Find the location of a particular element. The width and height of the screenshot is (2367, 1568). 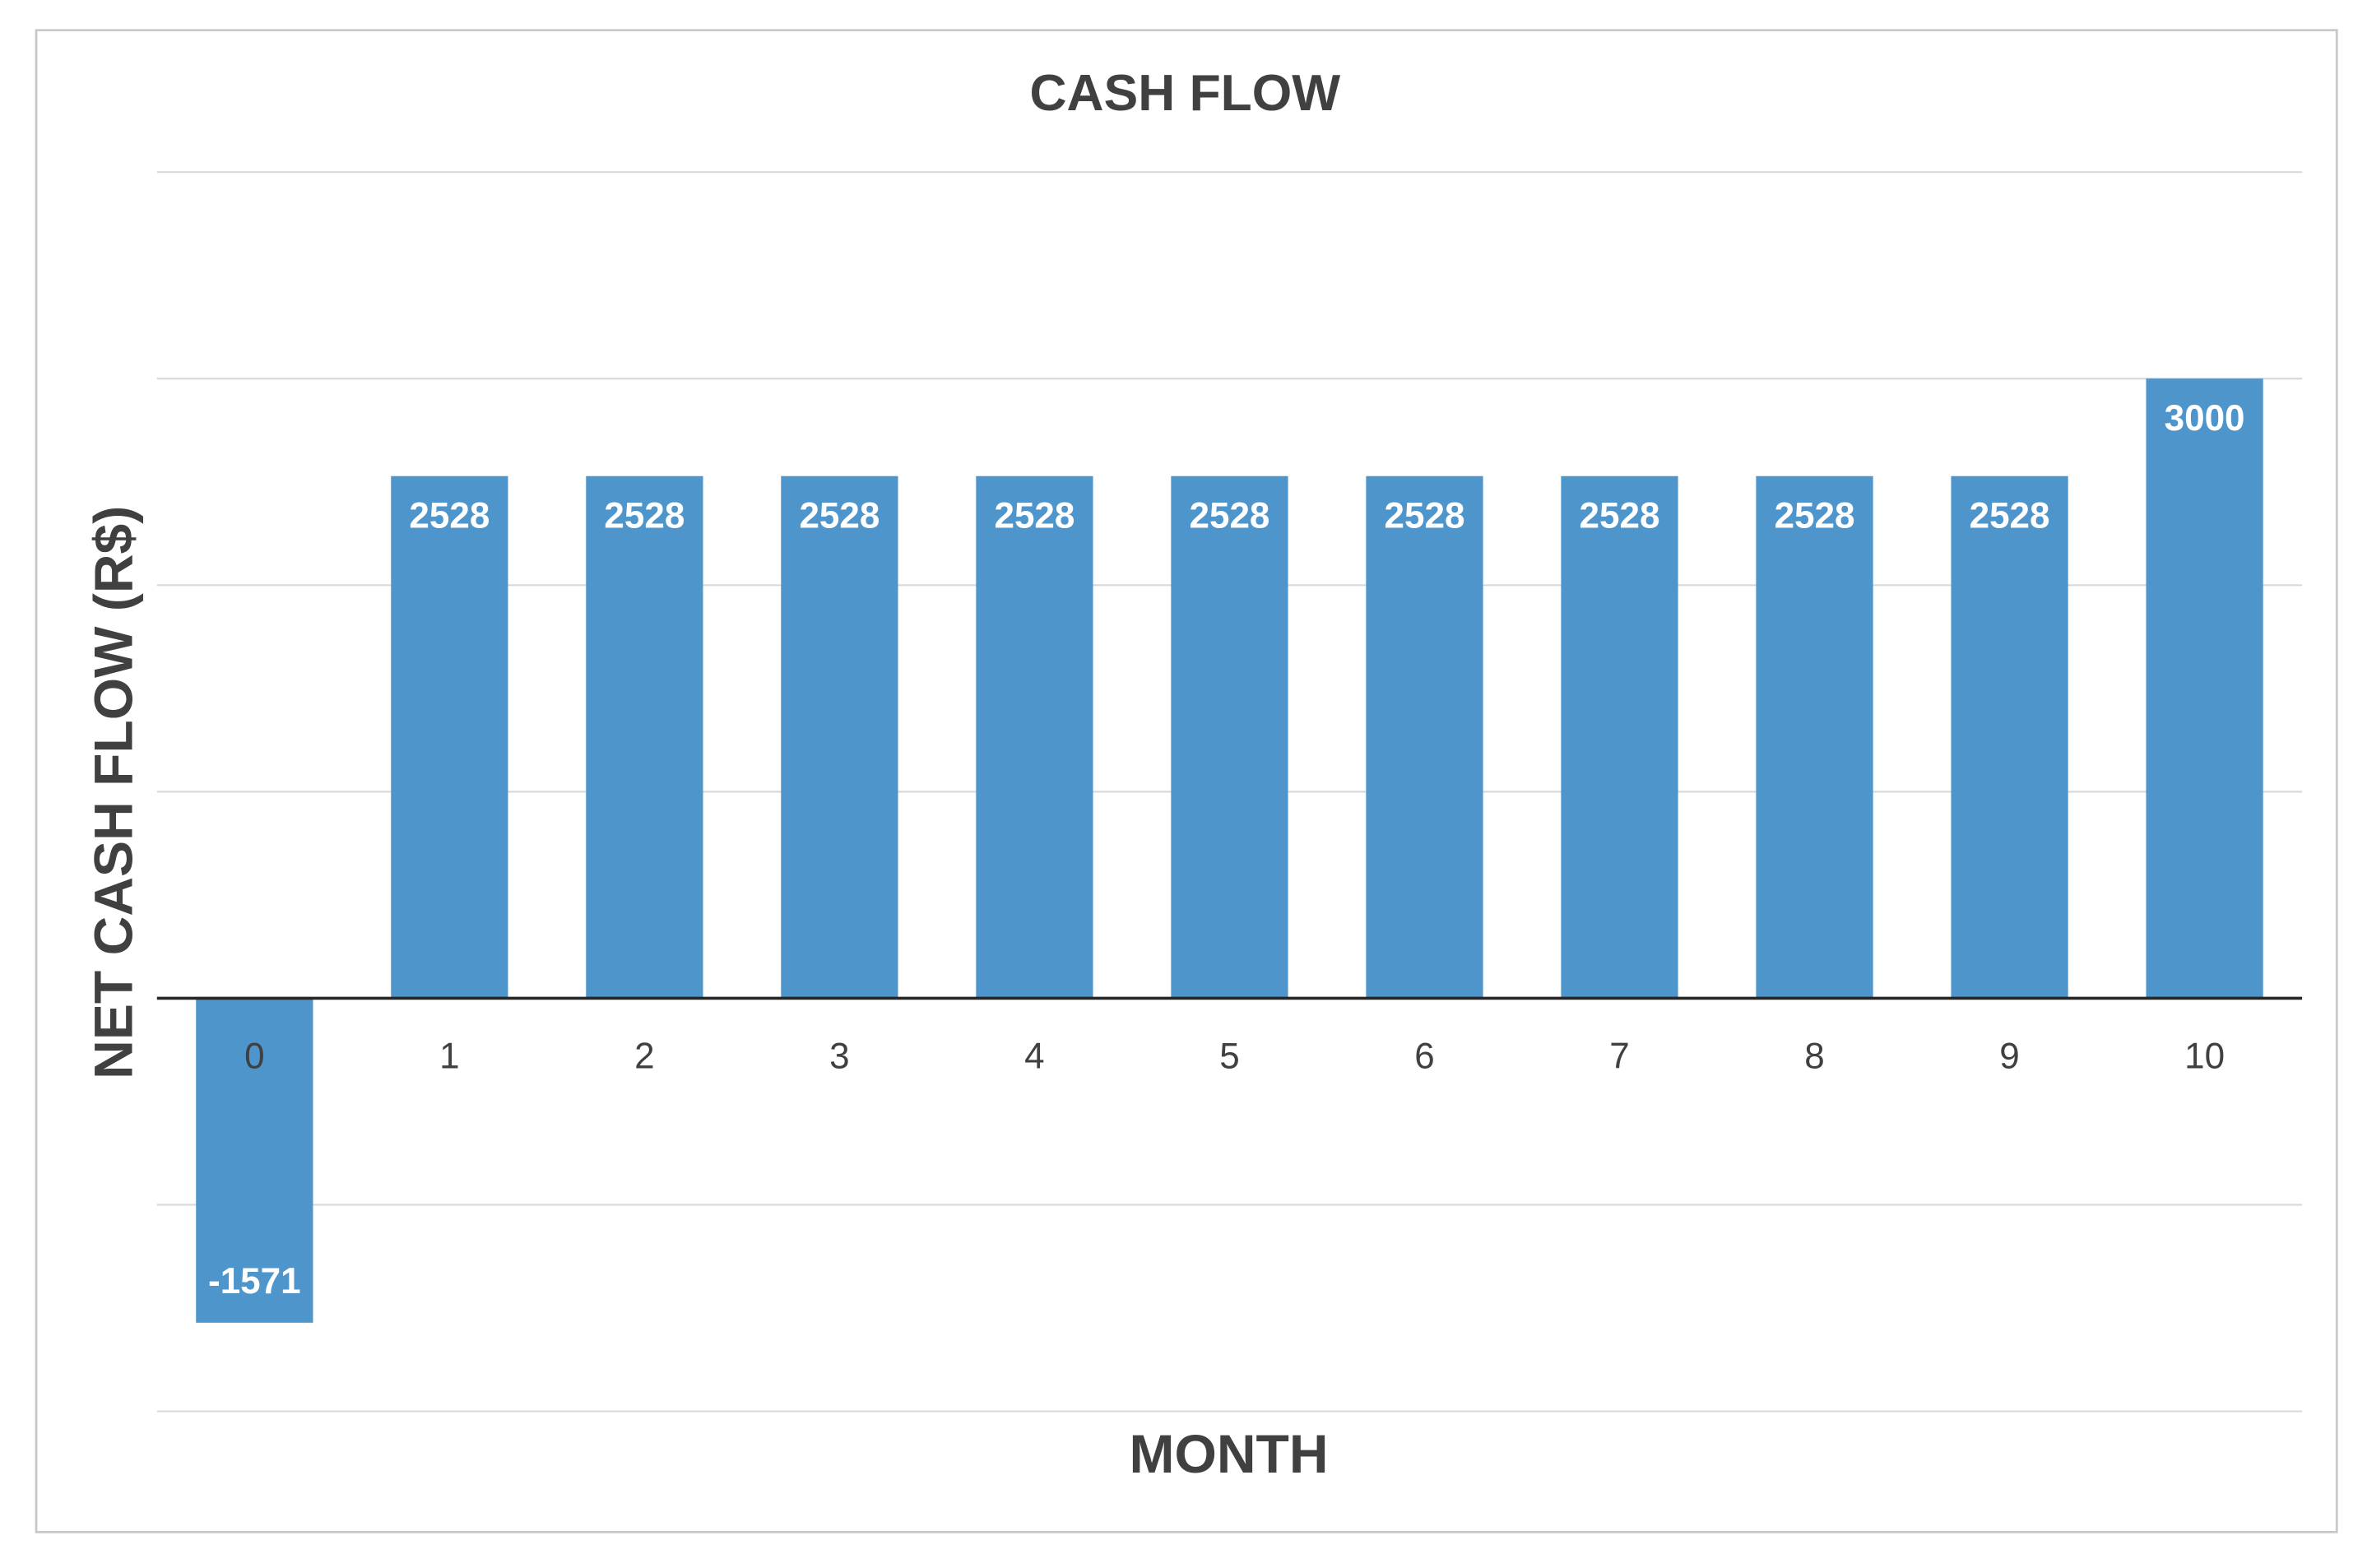

x-tick-label: 8 is located at coordinates (1814, 1056).